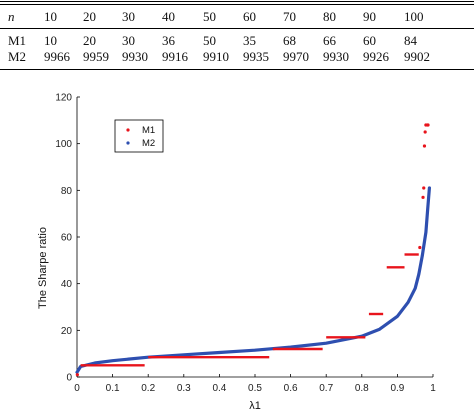 This screenshot has height=414, width=474. Describe the element at coordinates (50, 40) in the screenshot. I see `table-cell: 10` at that location.